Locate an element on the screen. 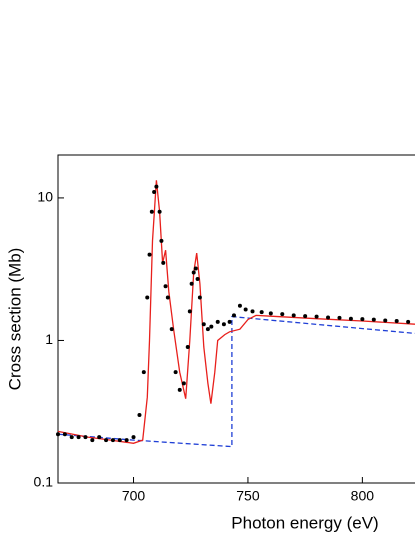 The height and width of the screenshot is (537, 415). y-axis-title: Cross section (Mb) is located at coordinates (14, 319).